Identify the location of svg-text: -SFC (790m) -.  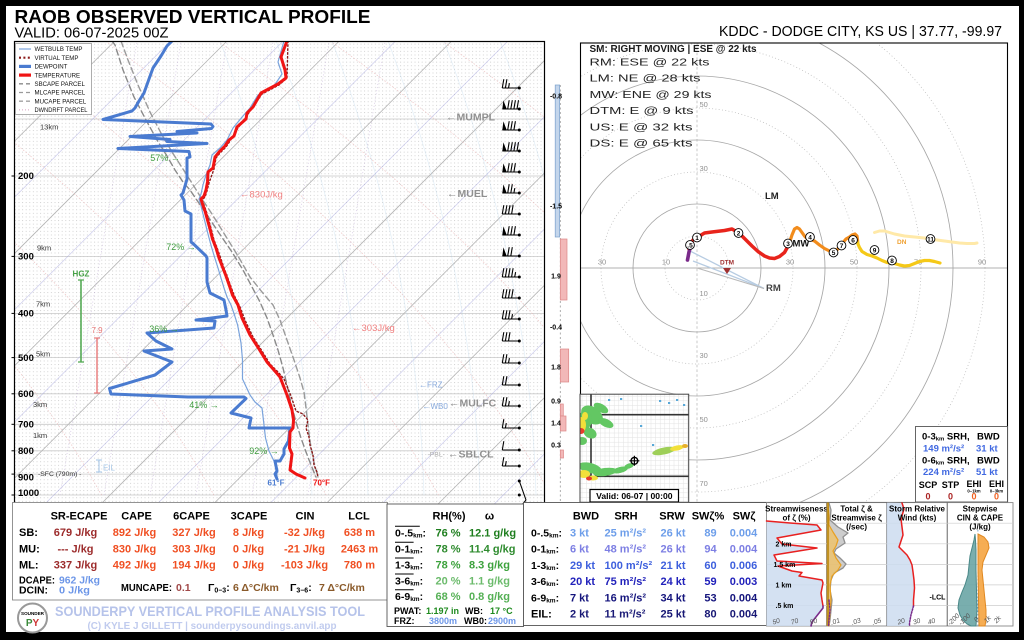
(59, 474).